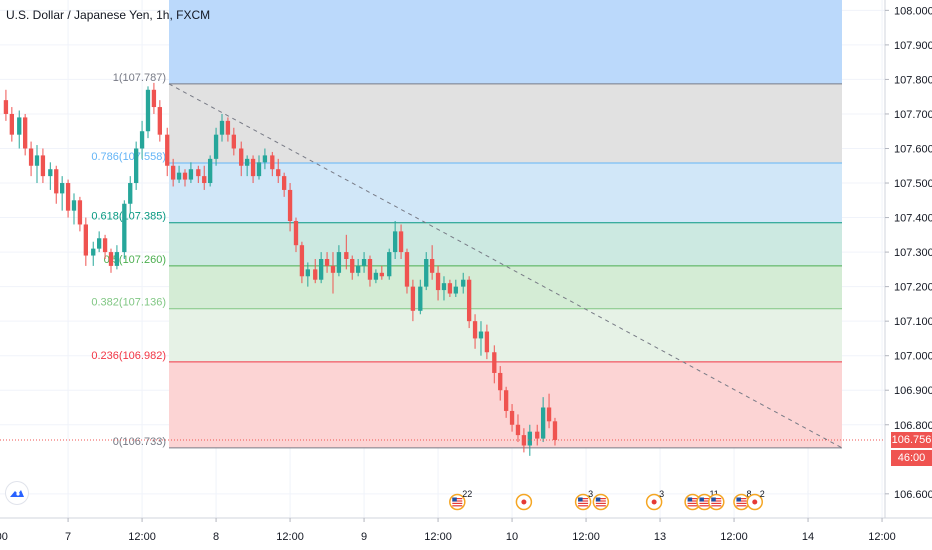  What do you see at coordinates (68, 537) in the screenshot?
I see `time-tick-label: 7` at bounding box center [68, 537].